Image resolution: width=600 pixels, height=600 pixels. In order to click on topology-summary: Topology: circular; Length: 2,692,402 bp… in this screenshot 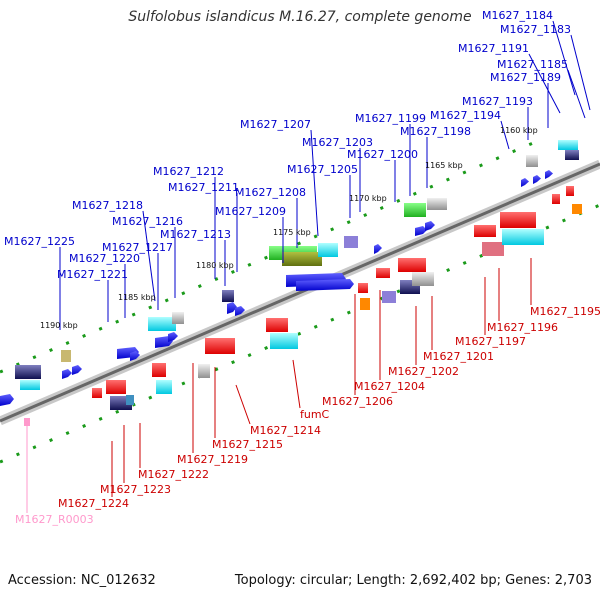, I will do `click(413, 580)`.